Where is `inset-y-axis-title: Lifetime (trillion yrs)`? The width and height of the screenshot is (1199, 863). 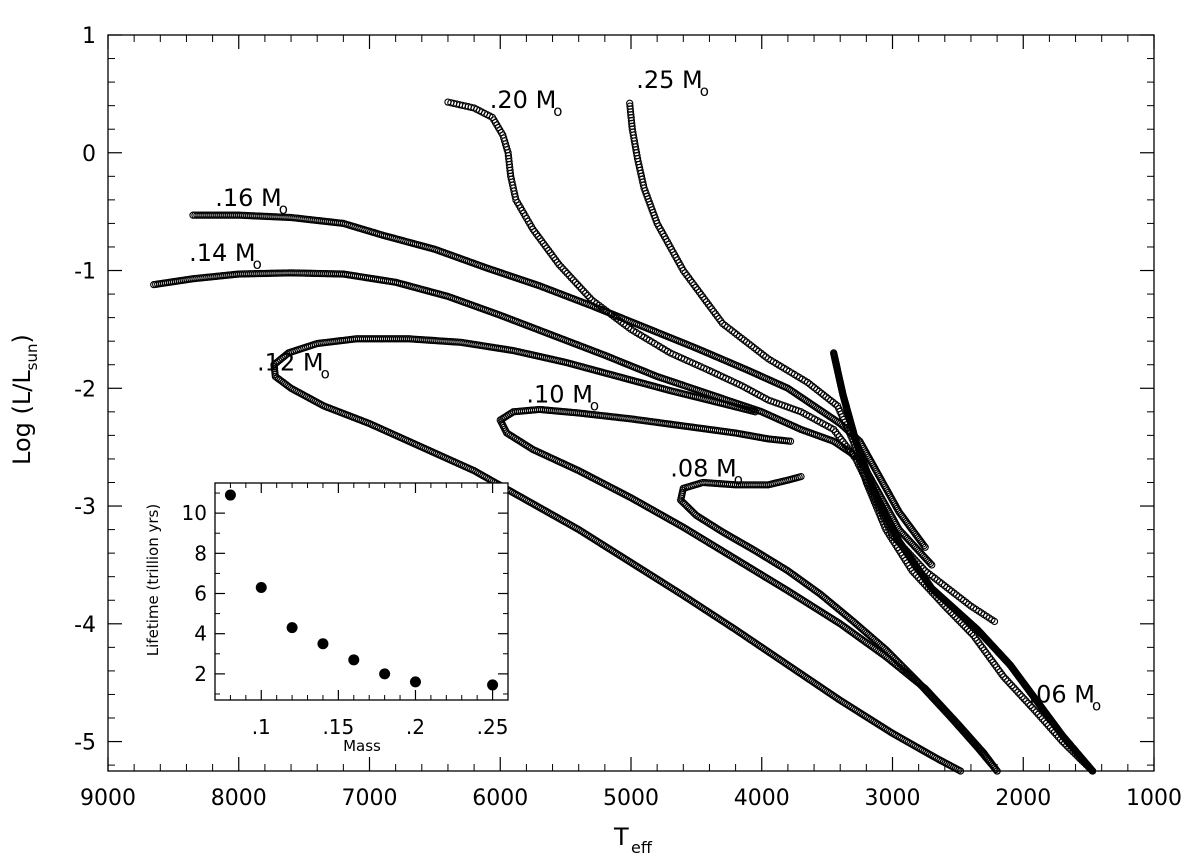 inset-y-axis-title: Lifetime (trillion yrs) is located at coordinates (153, 580).